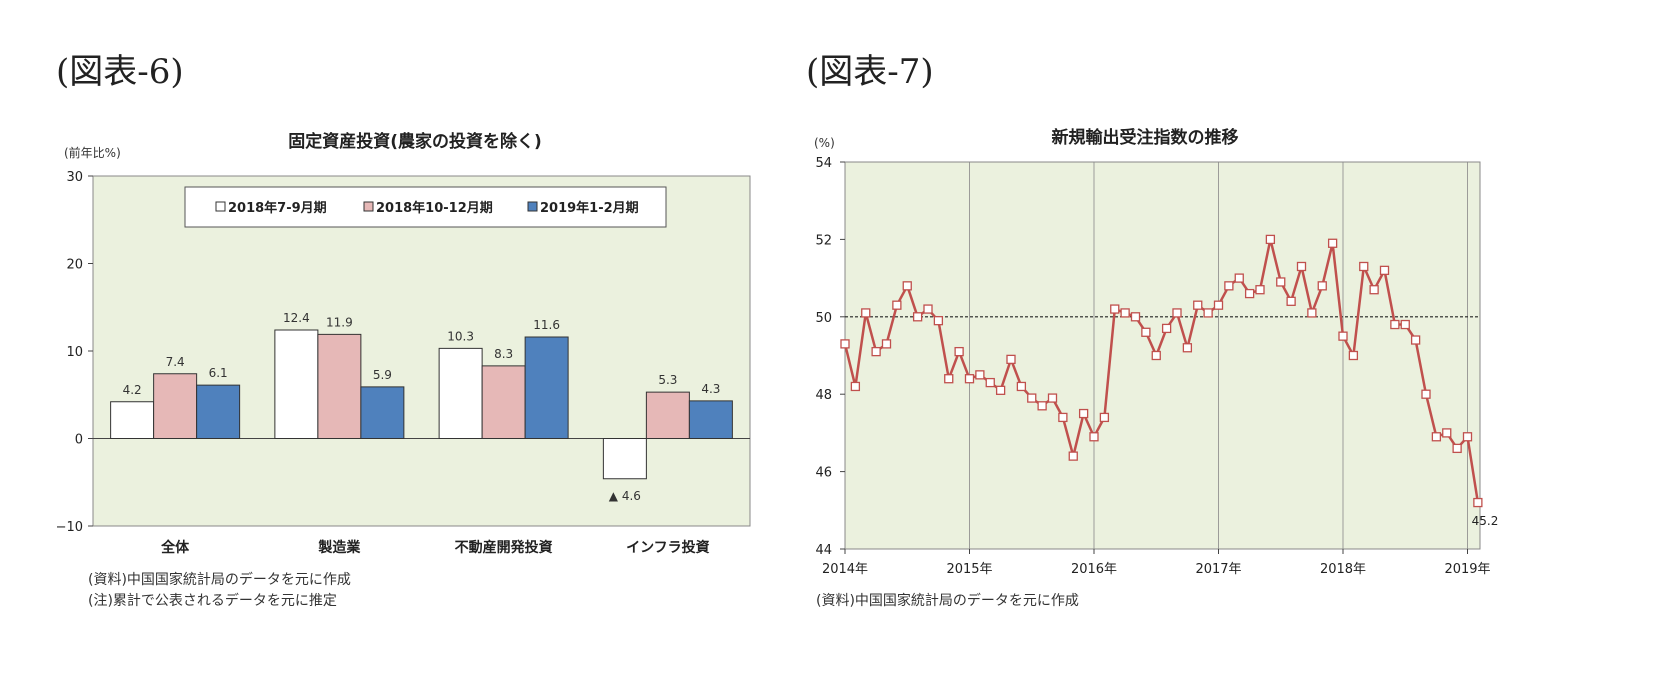 This screenshot has height=690, width=1655. I want to click on legend-label-1: 2018年7-9月期, so click(277, 208).